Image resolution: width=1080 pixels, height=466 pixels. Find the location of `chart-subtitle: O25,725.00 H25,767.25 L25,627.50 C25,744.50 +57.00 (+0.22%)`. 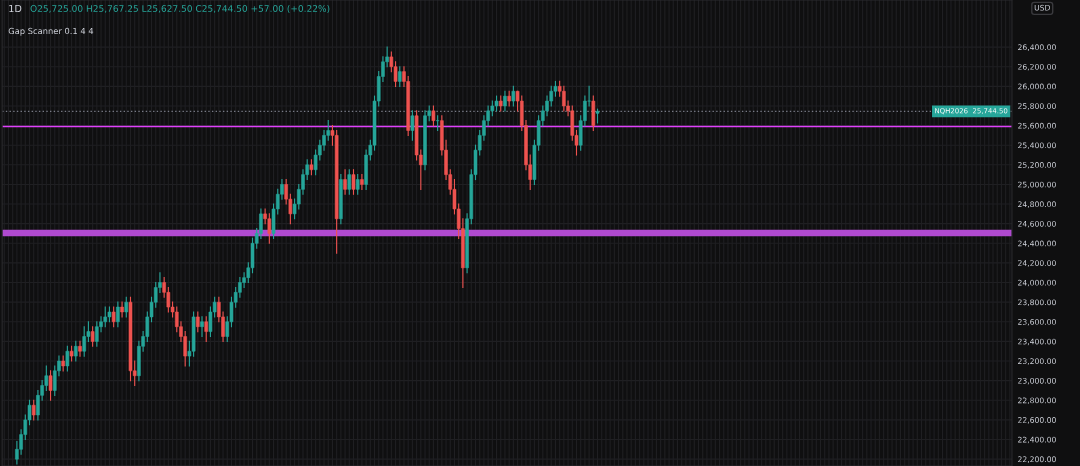

chart-subtitle: O25,725.00 H25,767.25 L25,627.50 C25,744.50 +57.00 (+0.22%) is located at coordinates (180, 8).